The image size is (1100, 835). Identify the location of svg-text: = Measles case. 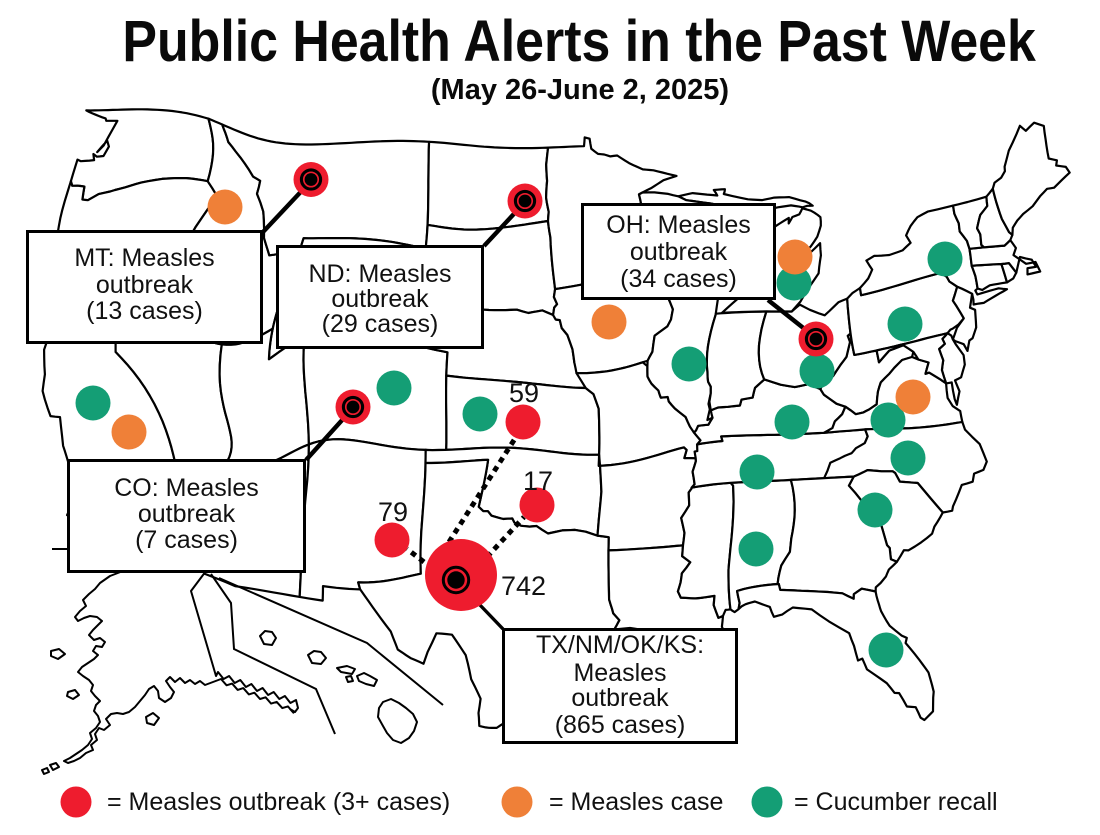
(636, 802).